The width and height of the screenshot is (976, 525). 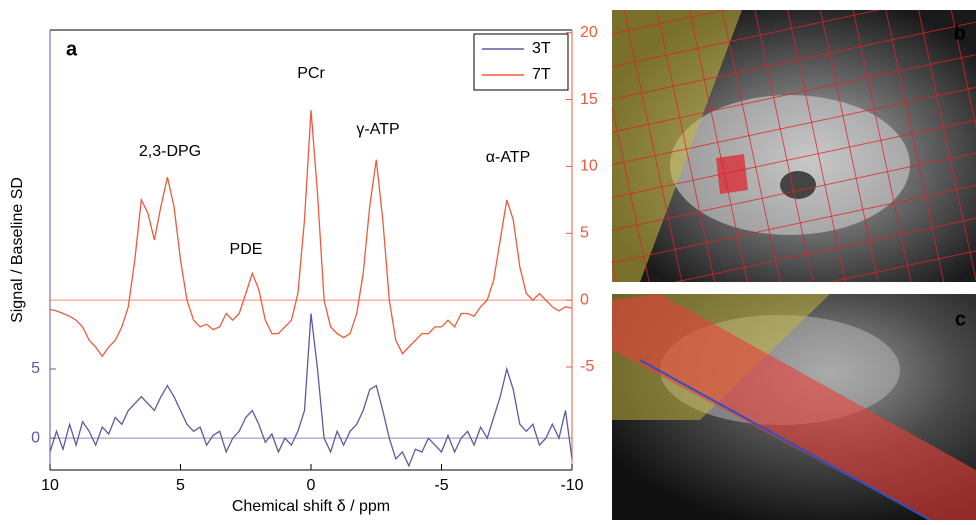 I want to click on panel-label: b, so click(x=960, y=33).